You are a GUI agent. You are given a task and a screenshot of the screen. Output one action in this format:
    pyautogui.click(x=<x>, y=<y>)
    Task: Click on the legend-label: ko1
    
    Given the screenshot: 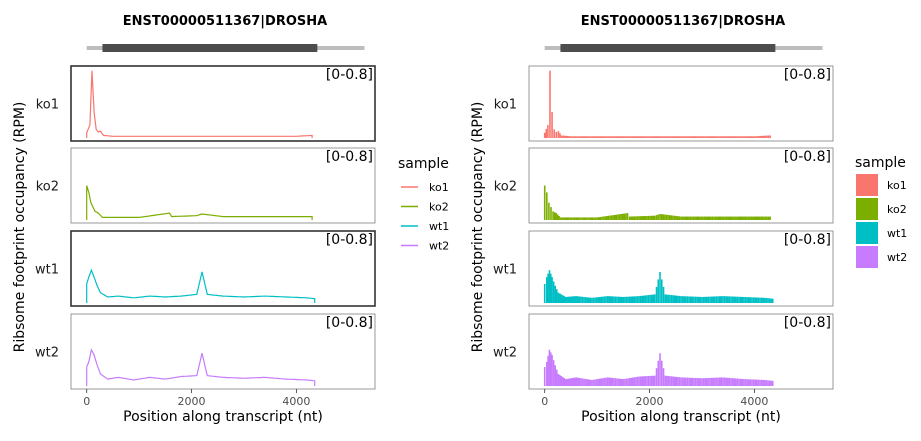 What is the action you would take?
    pyautogui.click(x=439, y=187)
    